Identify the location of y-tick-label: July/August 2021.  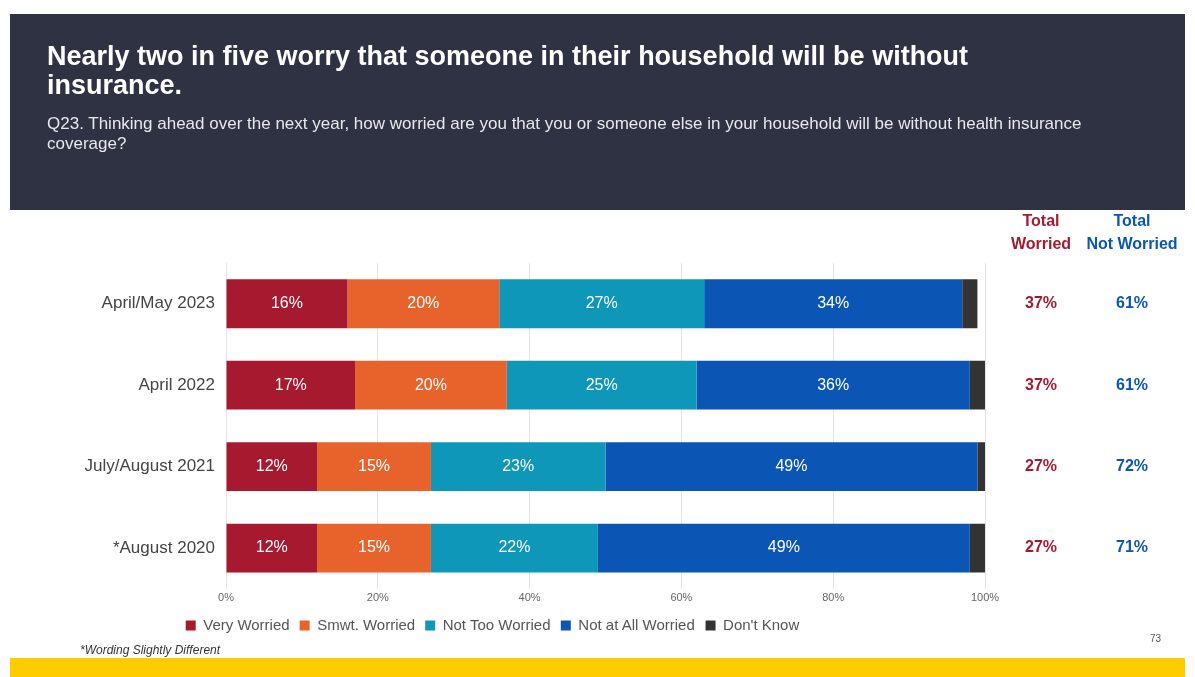
(149, 466).